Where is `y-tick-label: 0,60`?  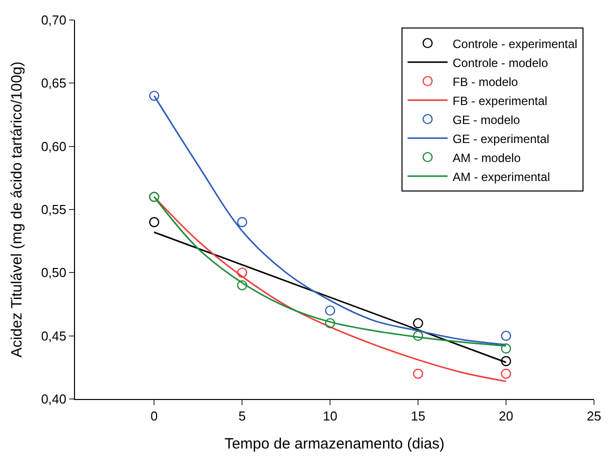 y-tick-label: 0,60 is located at coordinates (53, 146).